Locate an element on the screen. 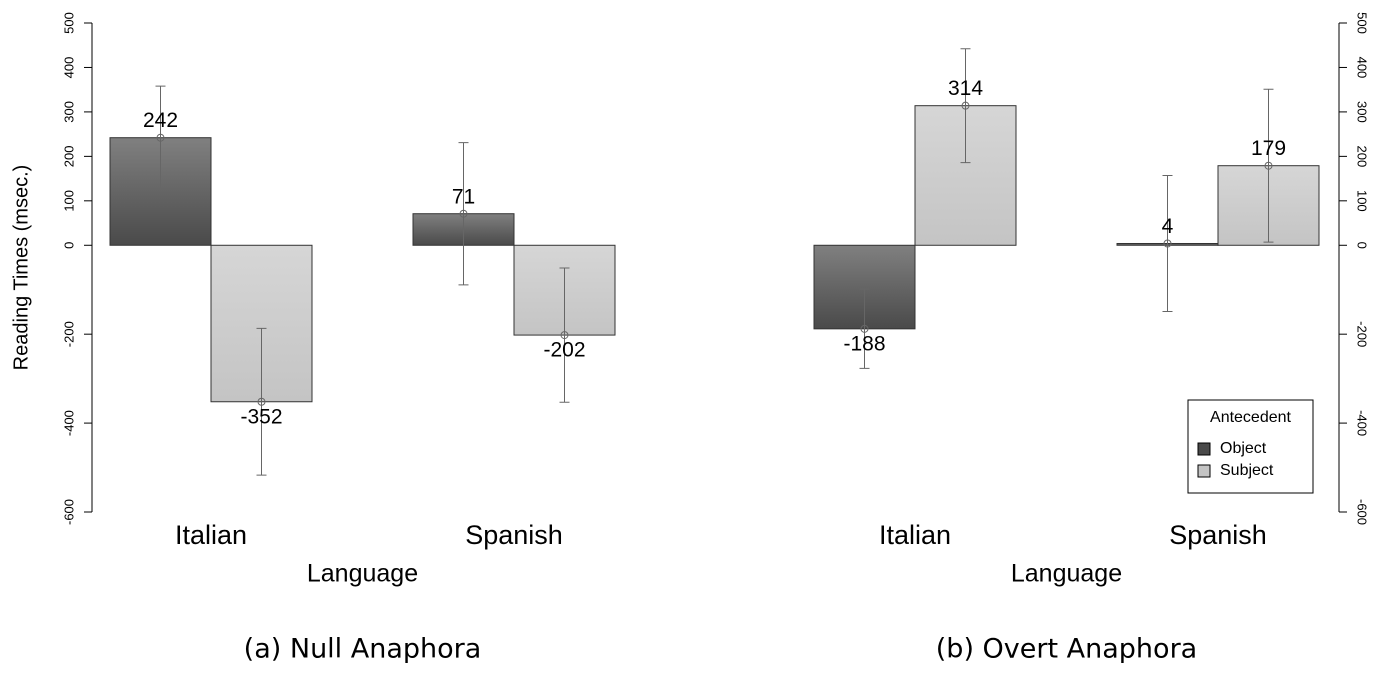 Image resolution: width=1391 pixels, height=675 pixels. data-label: 4 is located at coordinates (1168, 226).